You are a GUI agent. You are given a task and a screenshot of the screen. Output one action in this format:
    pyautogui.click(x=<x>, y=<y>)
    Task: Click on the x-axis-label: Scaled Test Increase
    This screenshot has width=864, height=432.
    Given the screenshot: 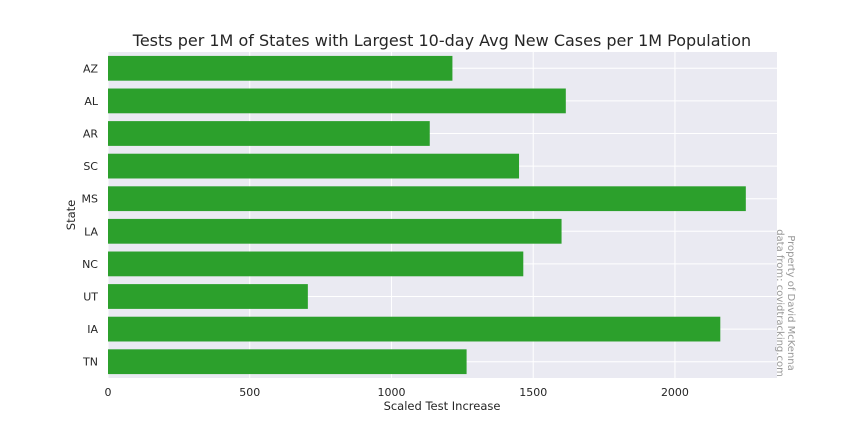 What is the action you would take?
    pyautogui.click(x=442, y=406)
    